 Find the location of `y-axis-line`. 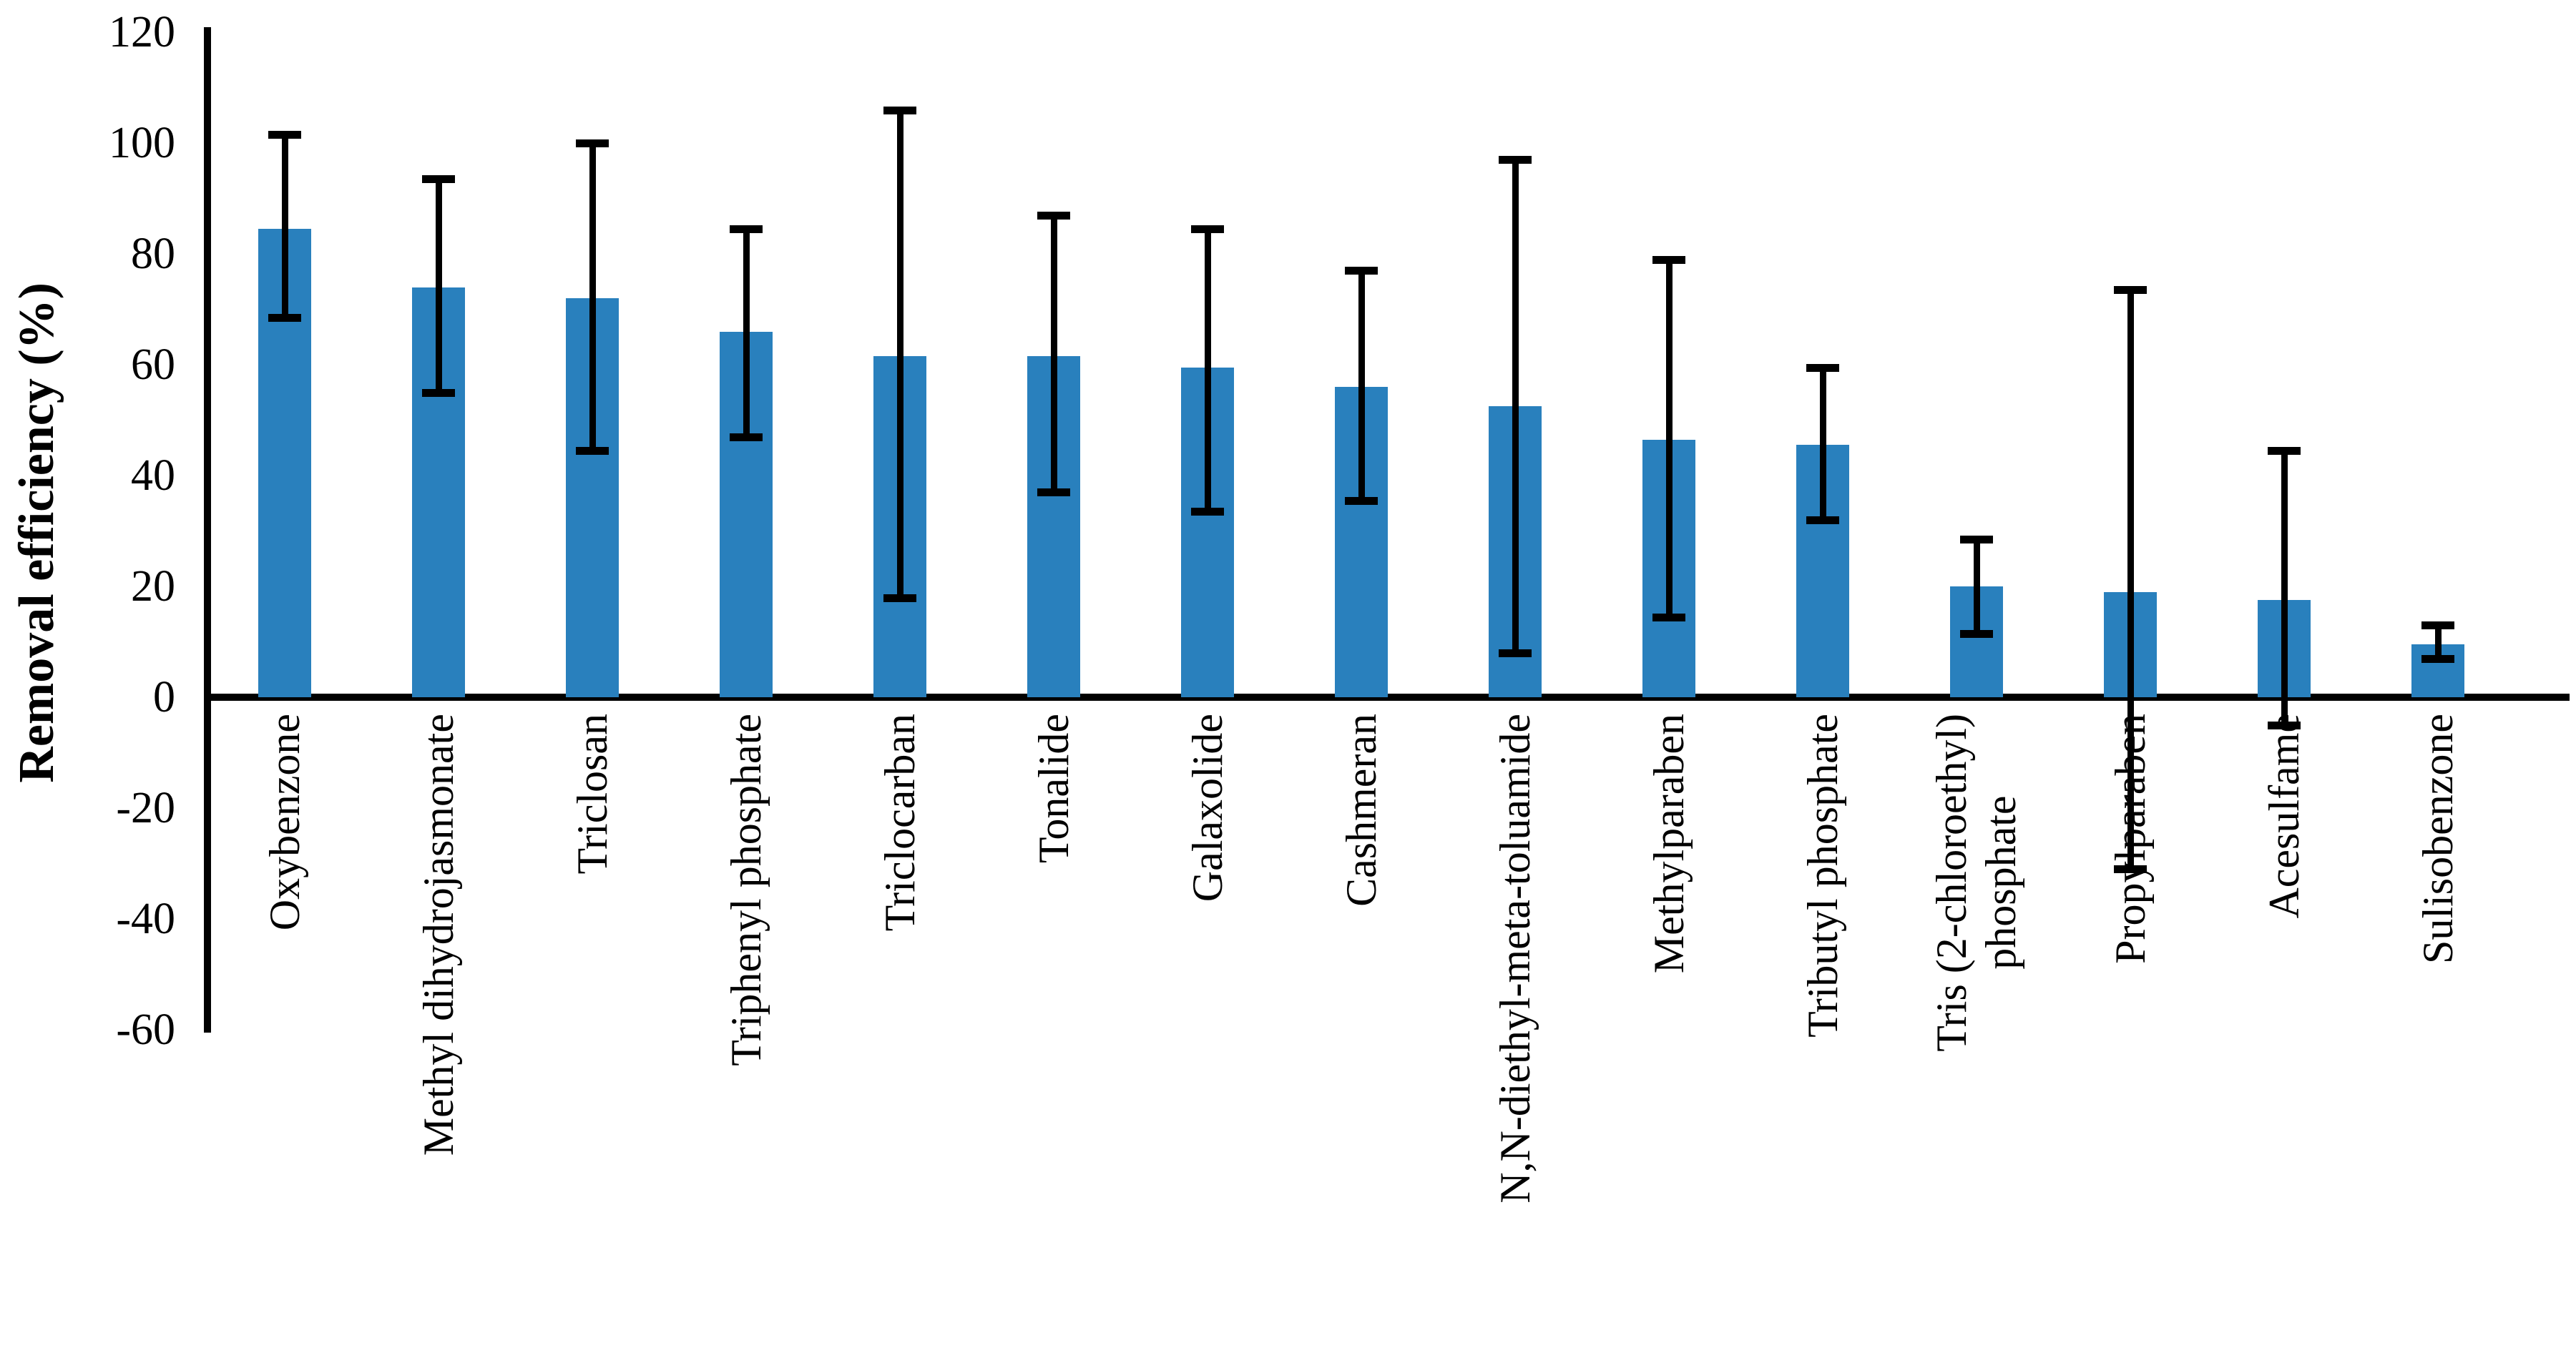

y-axis-line is located at coordinates (207, 530).